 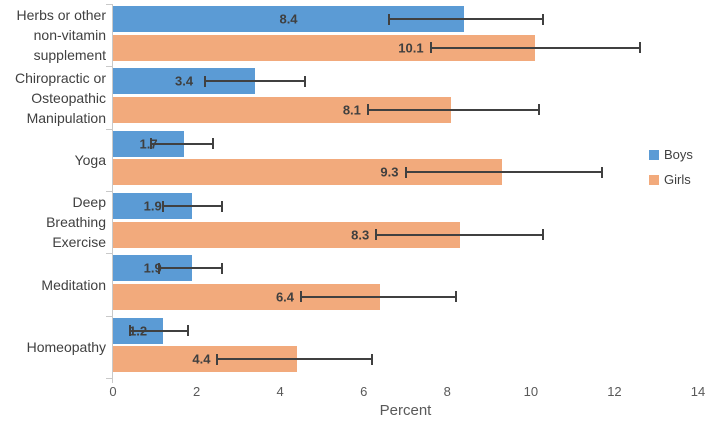 What do you see at coordinates (677, 179) in the screenshot?
I see `legend-label: Girls` at bounding box center [677, 179].